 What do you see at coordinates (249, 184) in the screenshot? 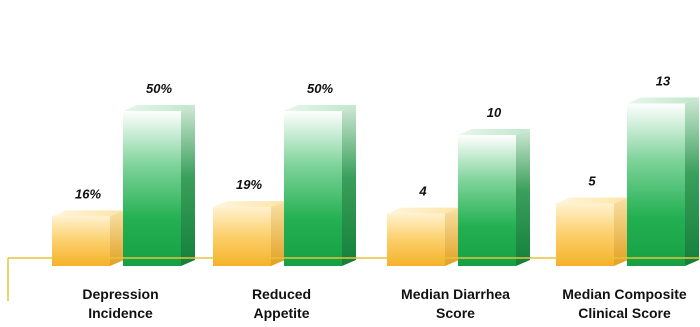
I see `value-label: 19%` at bounding box center [249, 184].